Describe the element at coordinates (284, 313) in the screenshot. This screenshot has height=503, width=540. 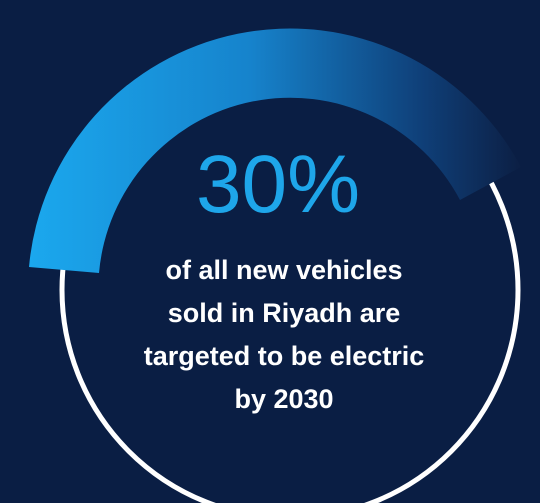
I see `stat-text: sold in Riyadh are` at that location.